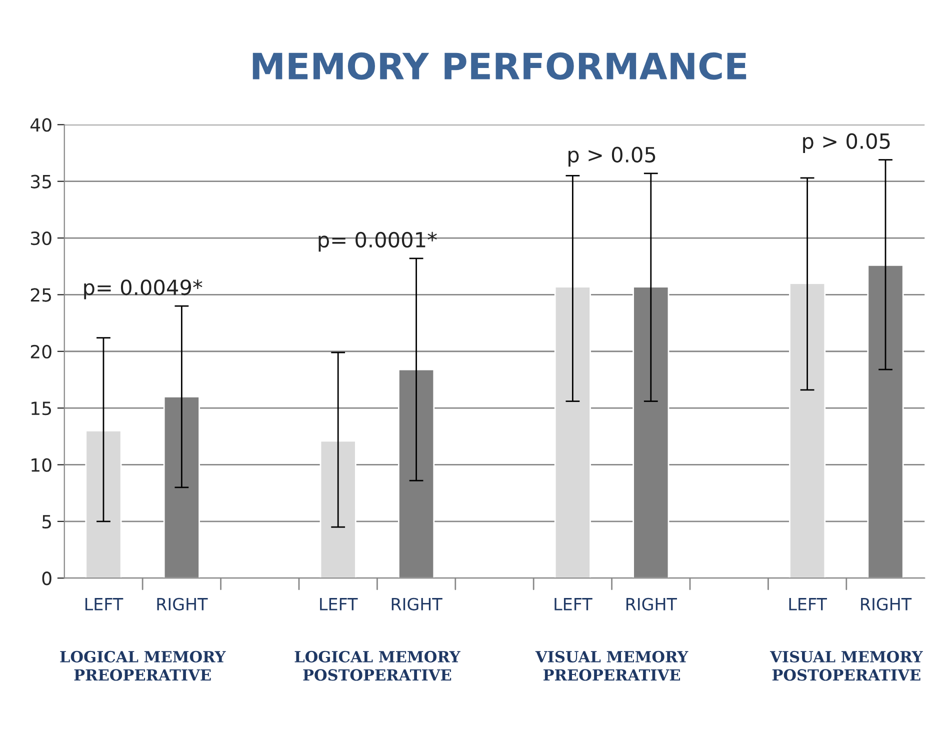 This screenshot has height=729, width=933. What do you see at coordinates (41, 351) in the screenshot?
I see `y-tick-label: 20` at bounding box center [41, 351].